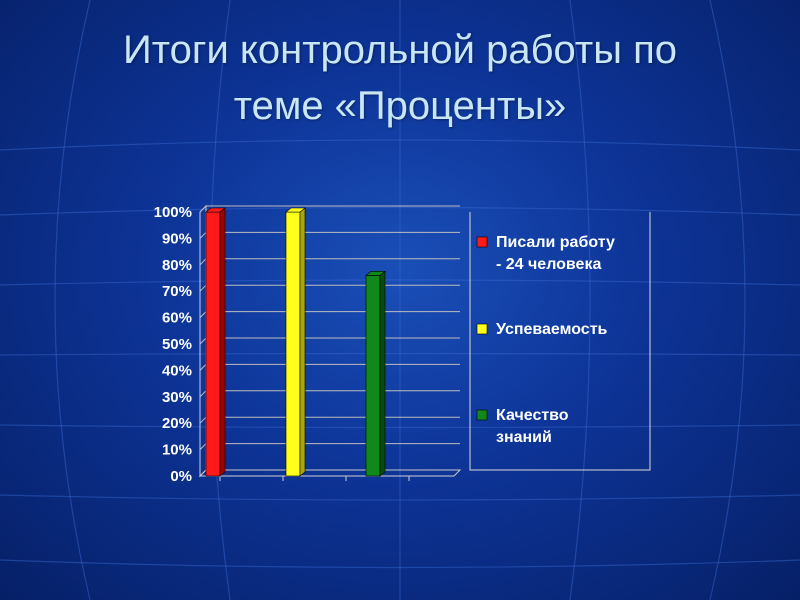  I want to click on legend-frame, so click(560, 341).